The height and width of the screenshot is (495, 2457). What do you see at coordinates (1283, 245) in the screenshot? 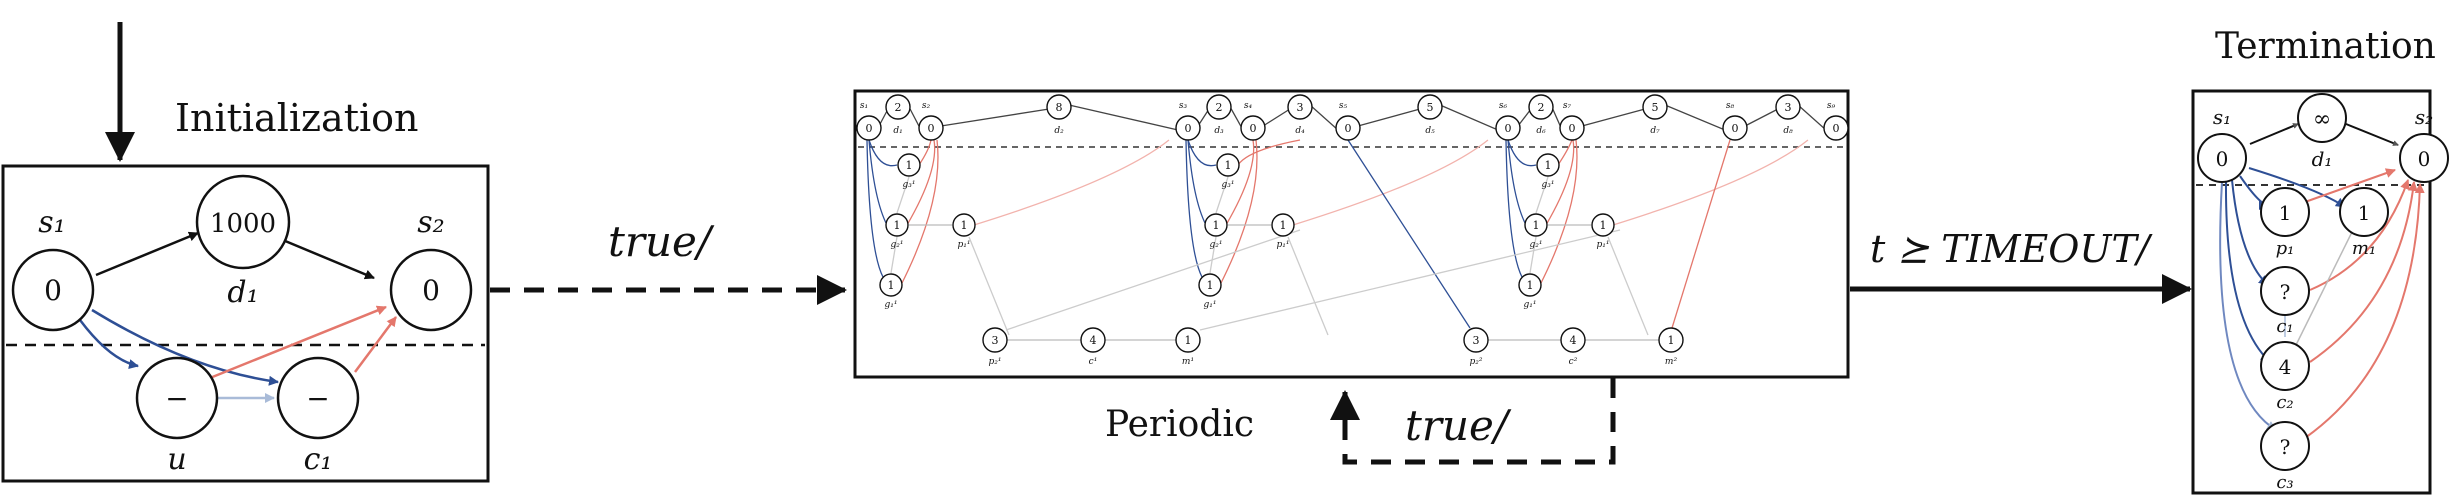
I see `periodic-inner-label: p₁¹` at bounding box center [1283, 245].